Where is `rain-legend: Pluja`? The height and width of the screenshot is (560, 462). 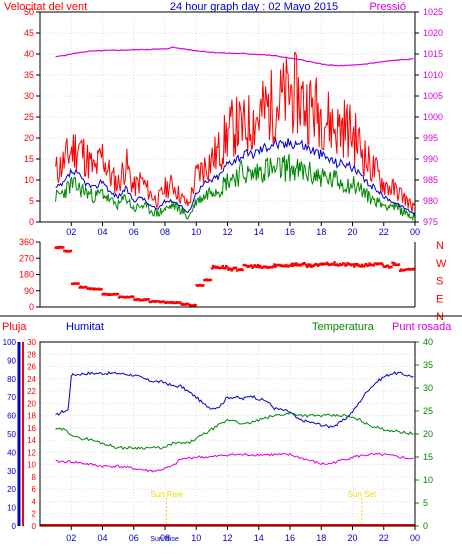
rain-legend: Pluja is located at coordinates (14, 327).